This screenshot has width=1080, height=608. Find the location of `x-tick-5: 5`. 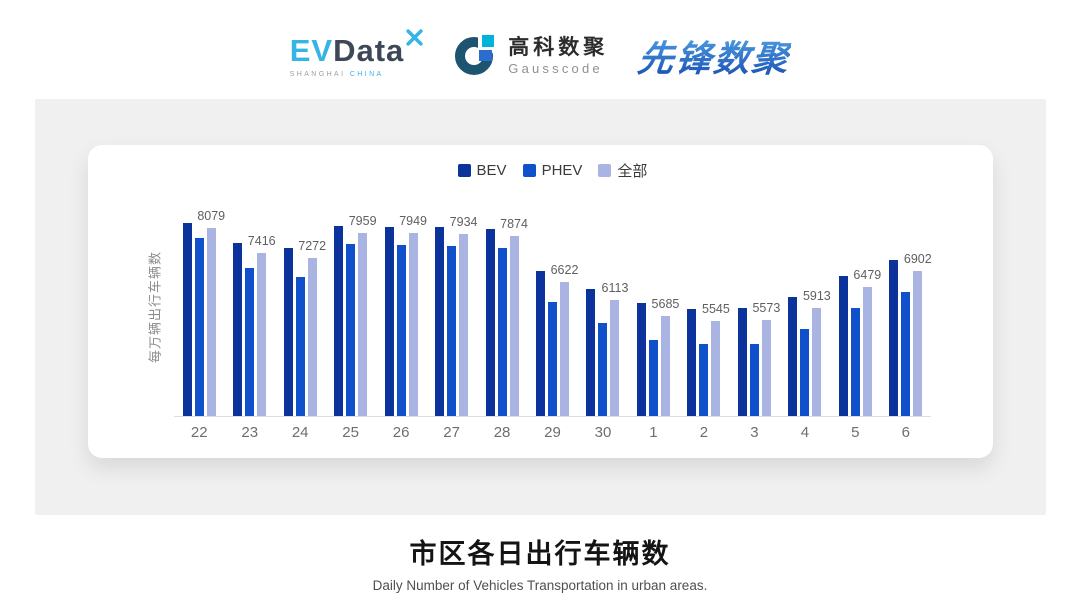

x-tick-5: 5 is located at coordinates (855, 432).